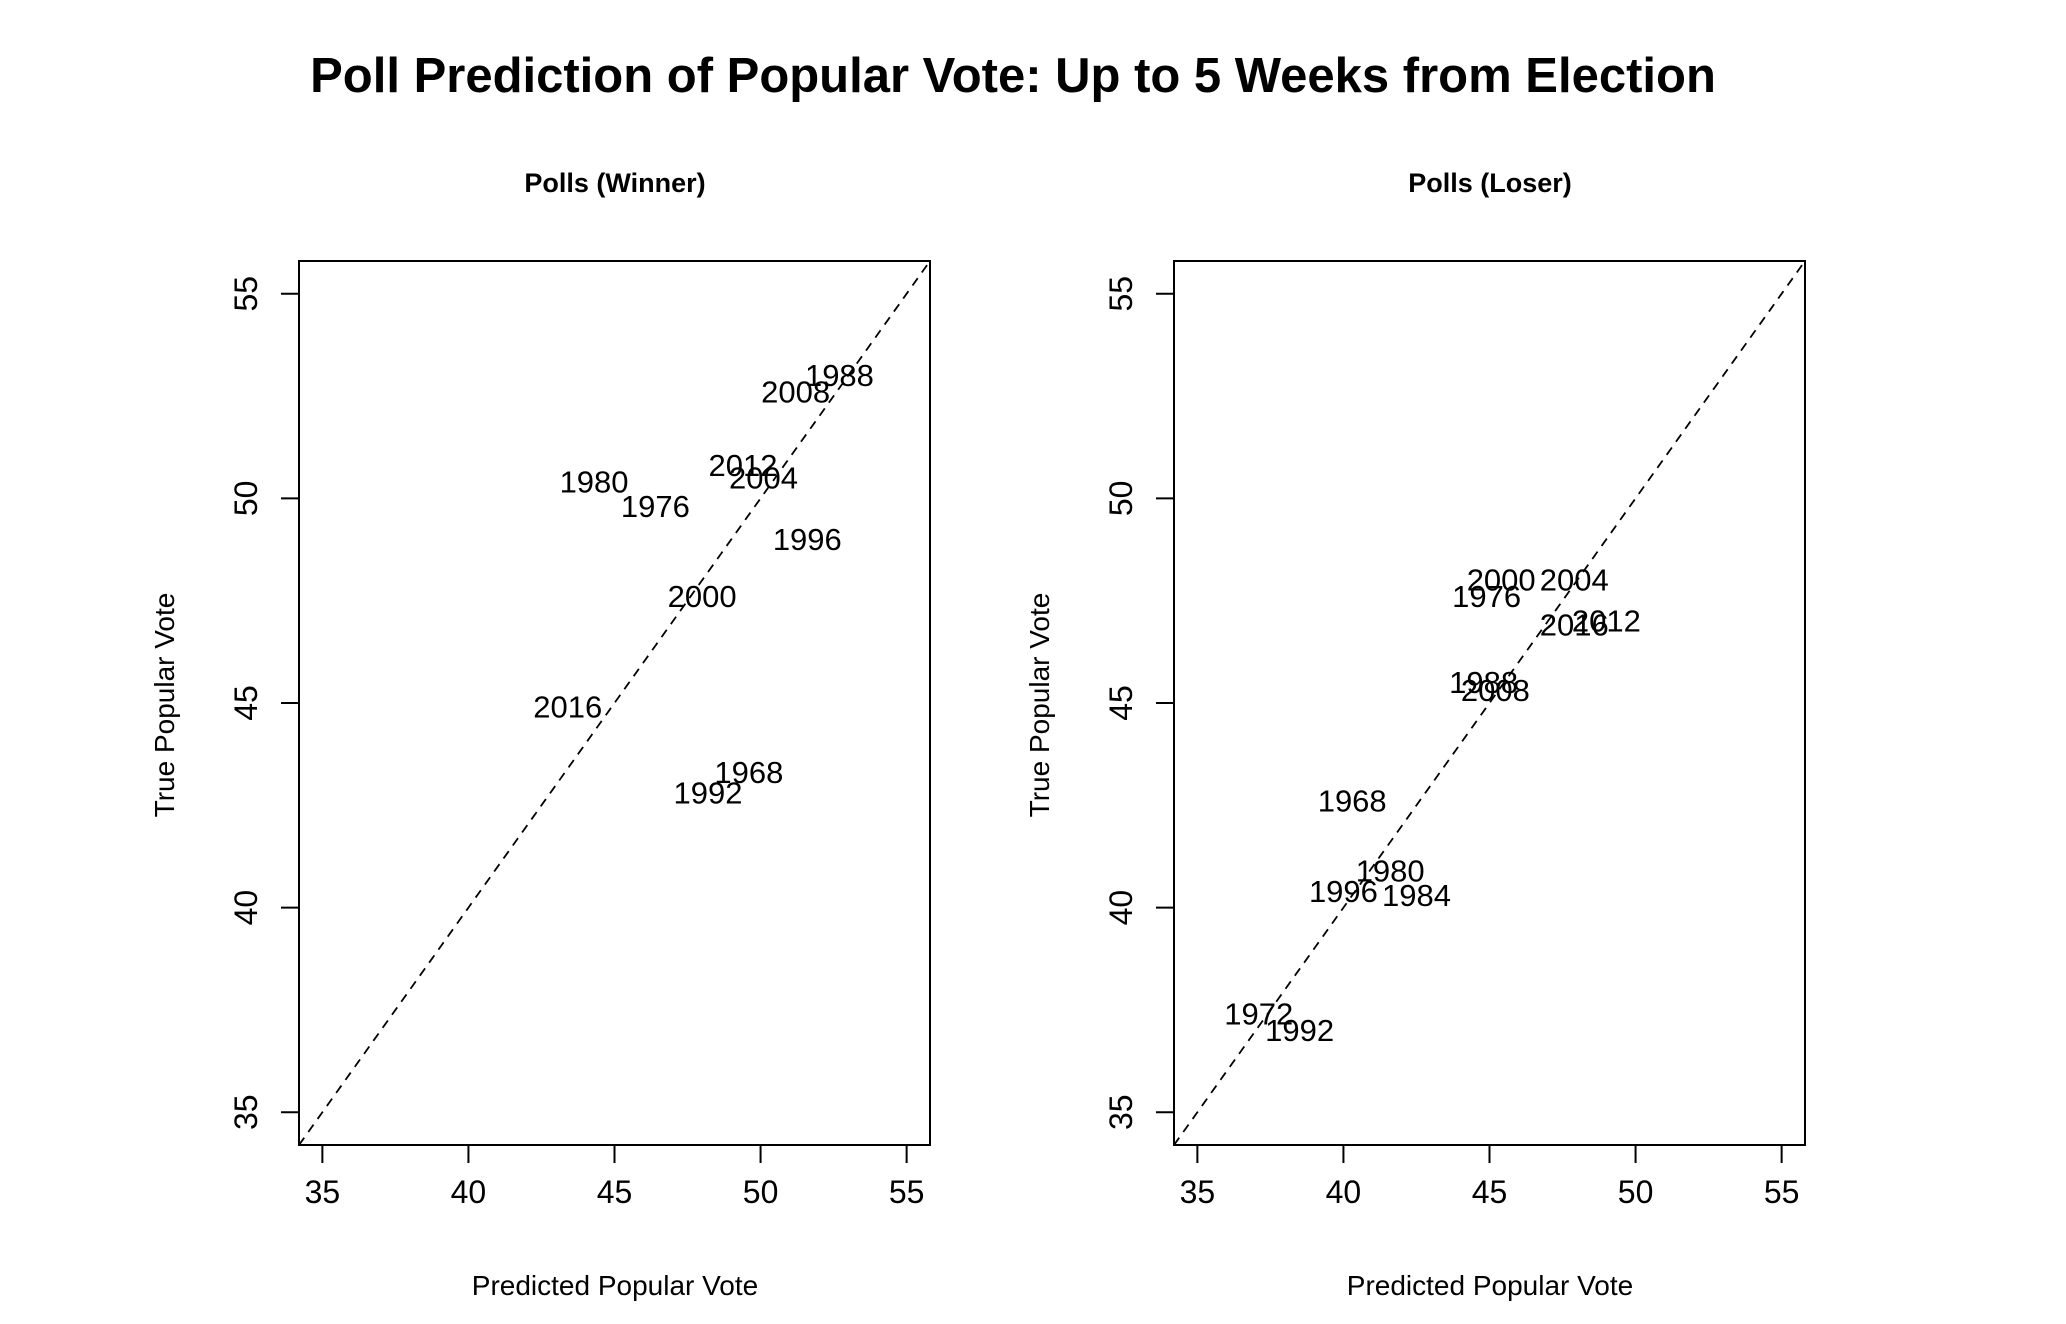 This screenshot has width=2066, height=1324. I want to click on point-label-1972: 1972, so click(1258, 1014).